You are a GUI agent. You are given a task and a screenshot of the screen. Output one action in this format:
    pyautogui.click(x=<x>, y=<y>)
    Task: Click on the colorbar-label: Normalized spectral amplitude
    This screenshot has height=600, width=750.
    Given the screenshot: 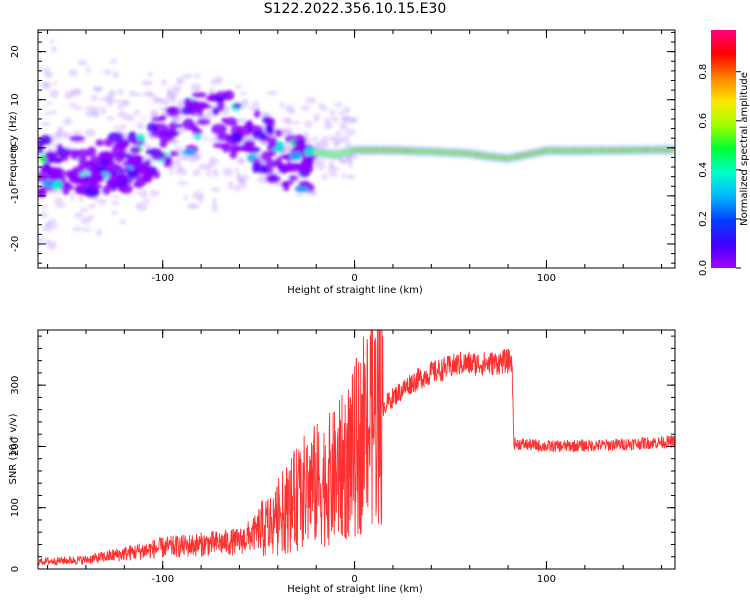 What is the action you would take?
    pyautogui.click(x=744, y=149)
    